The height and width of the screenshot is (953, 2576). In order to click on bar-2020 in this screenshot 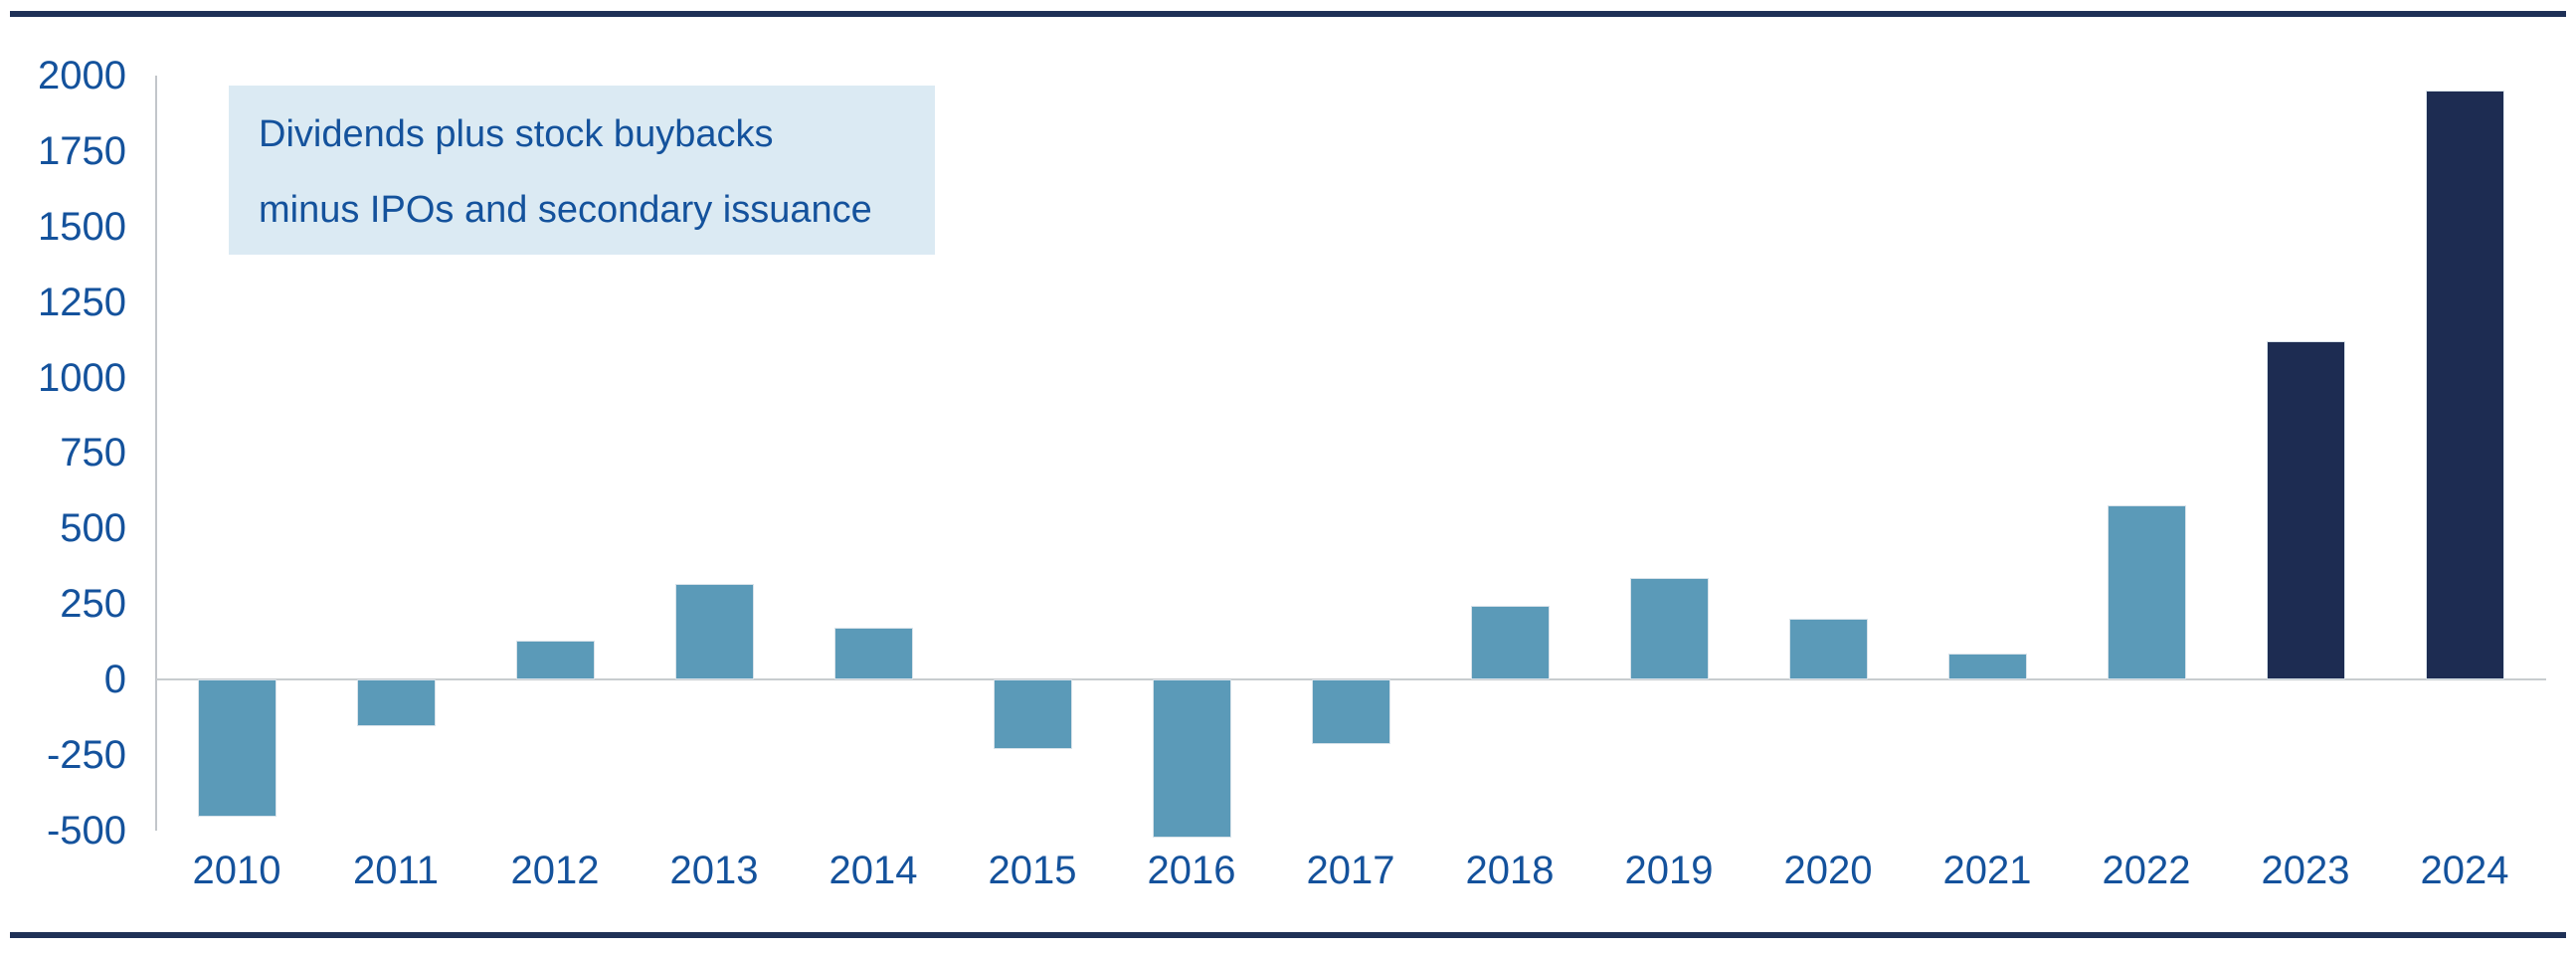, I will do `click(1828, 649)`.